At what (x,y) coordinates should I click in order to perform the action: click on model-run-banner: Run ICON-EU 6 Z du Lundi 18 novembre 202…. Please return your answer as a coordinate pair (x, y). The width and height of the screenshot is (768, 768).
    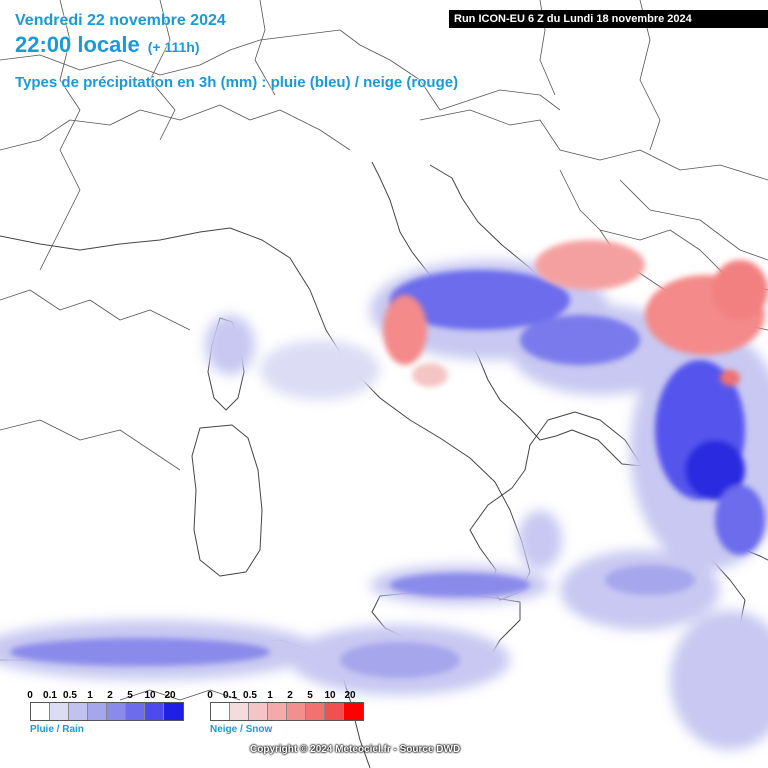
    Looking at the image, I should click on (608, 19).